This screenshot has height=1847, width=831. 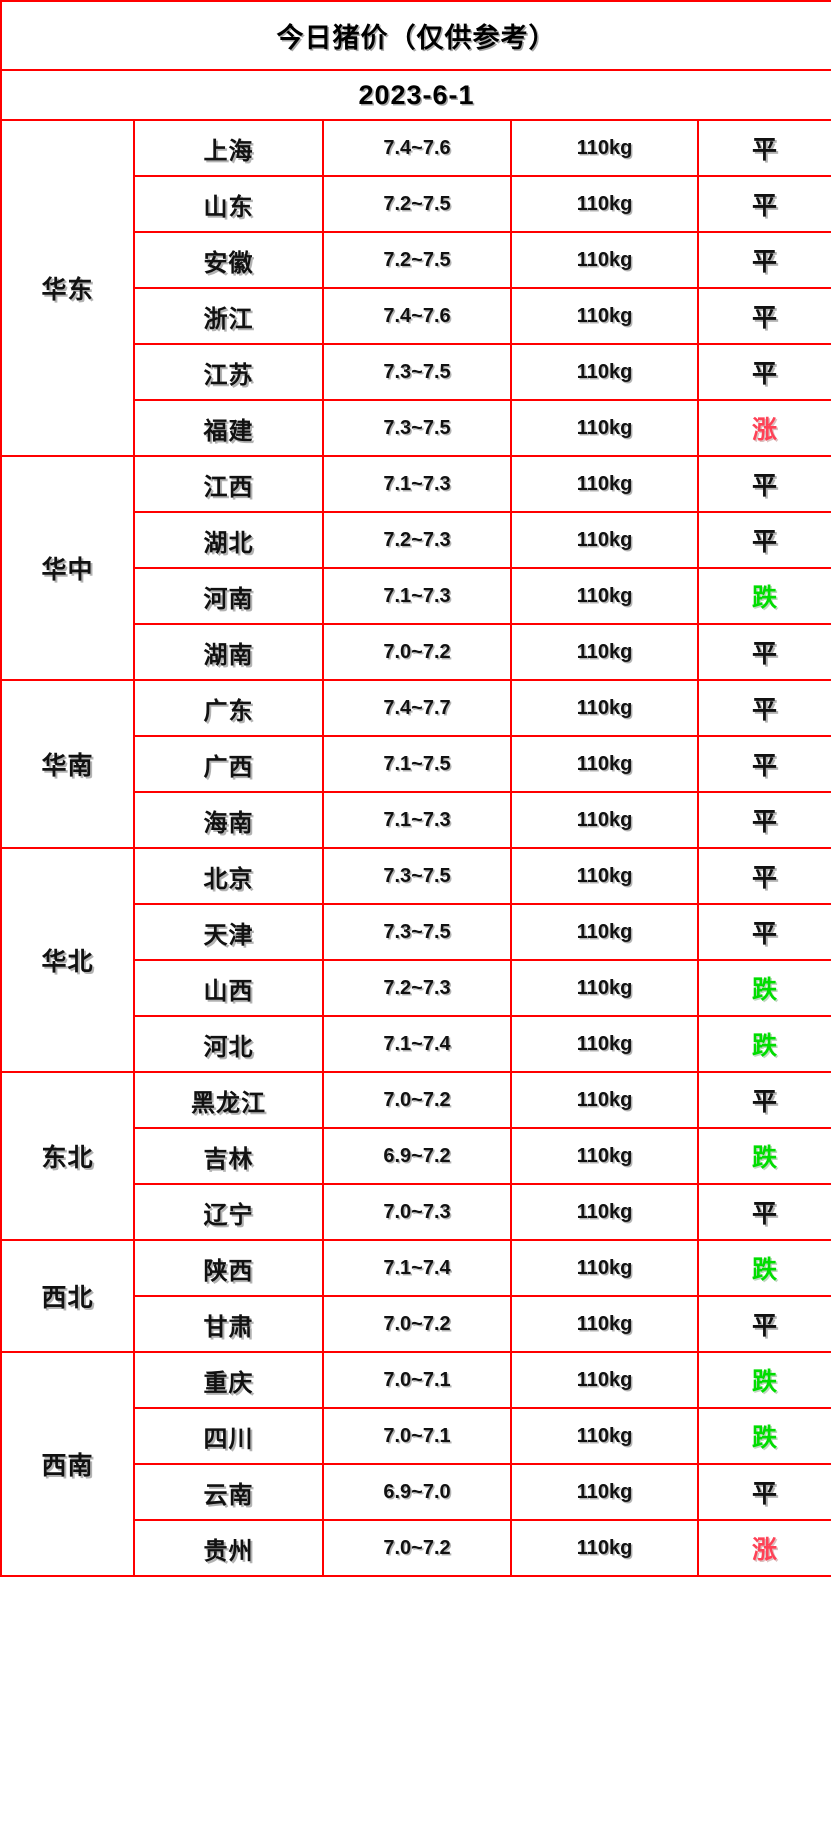 What do you see at coordinates (228, 1268) in the screenshot?
I see `province-cell: 陕西` at bounding box center [228, 1268].